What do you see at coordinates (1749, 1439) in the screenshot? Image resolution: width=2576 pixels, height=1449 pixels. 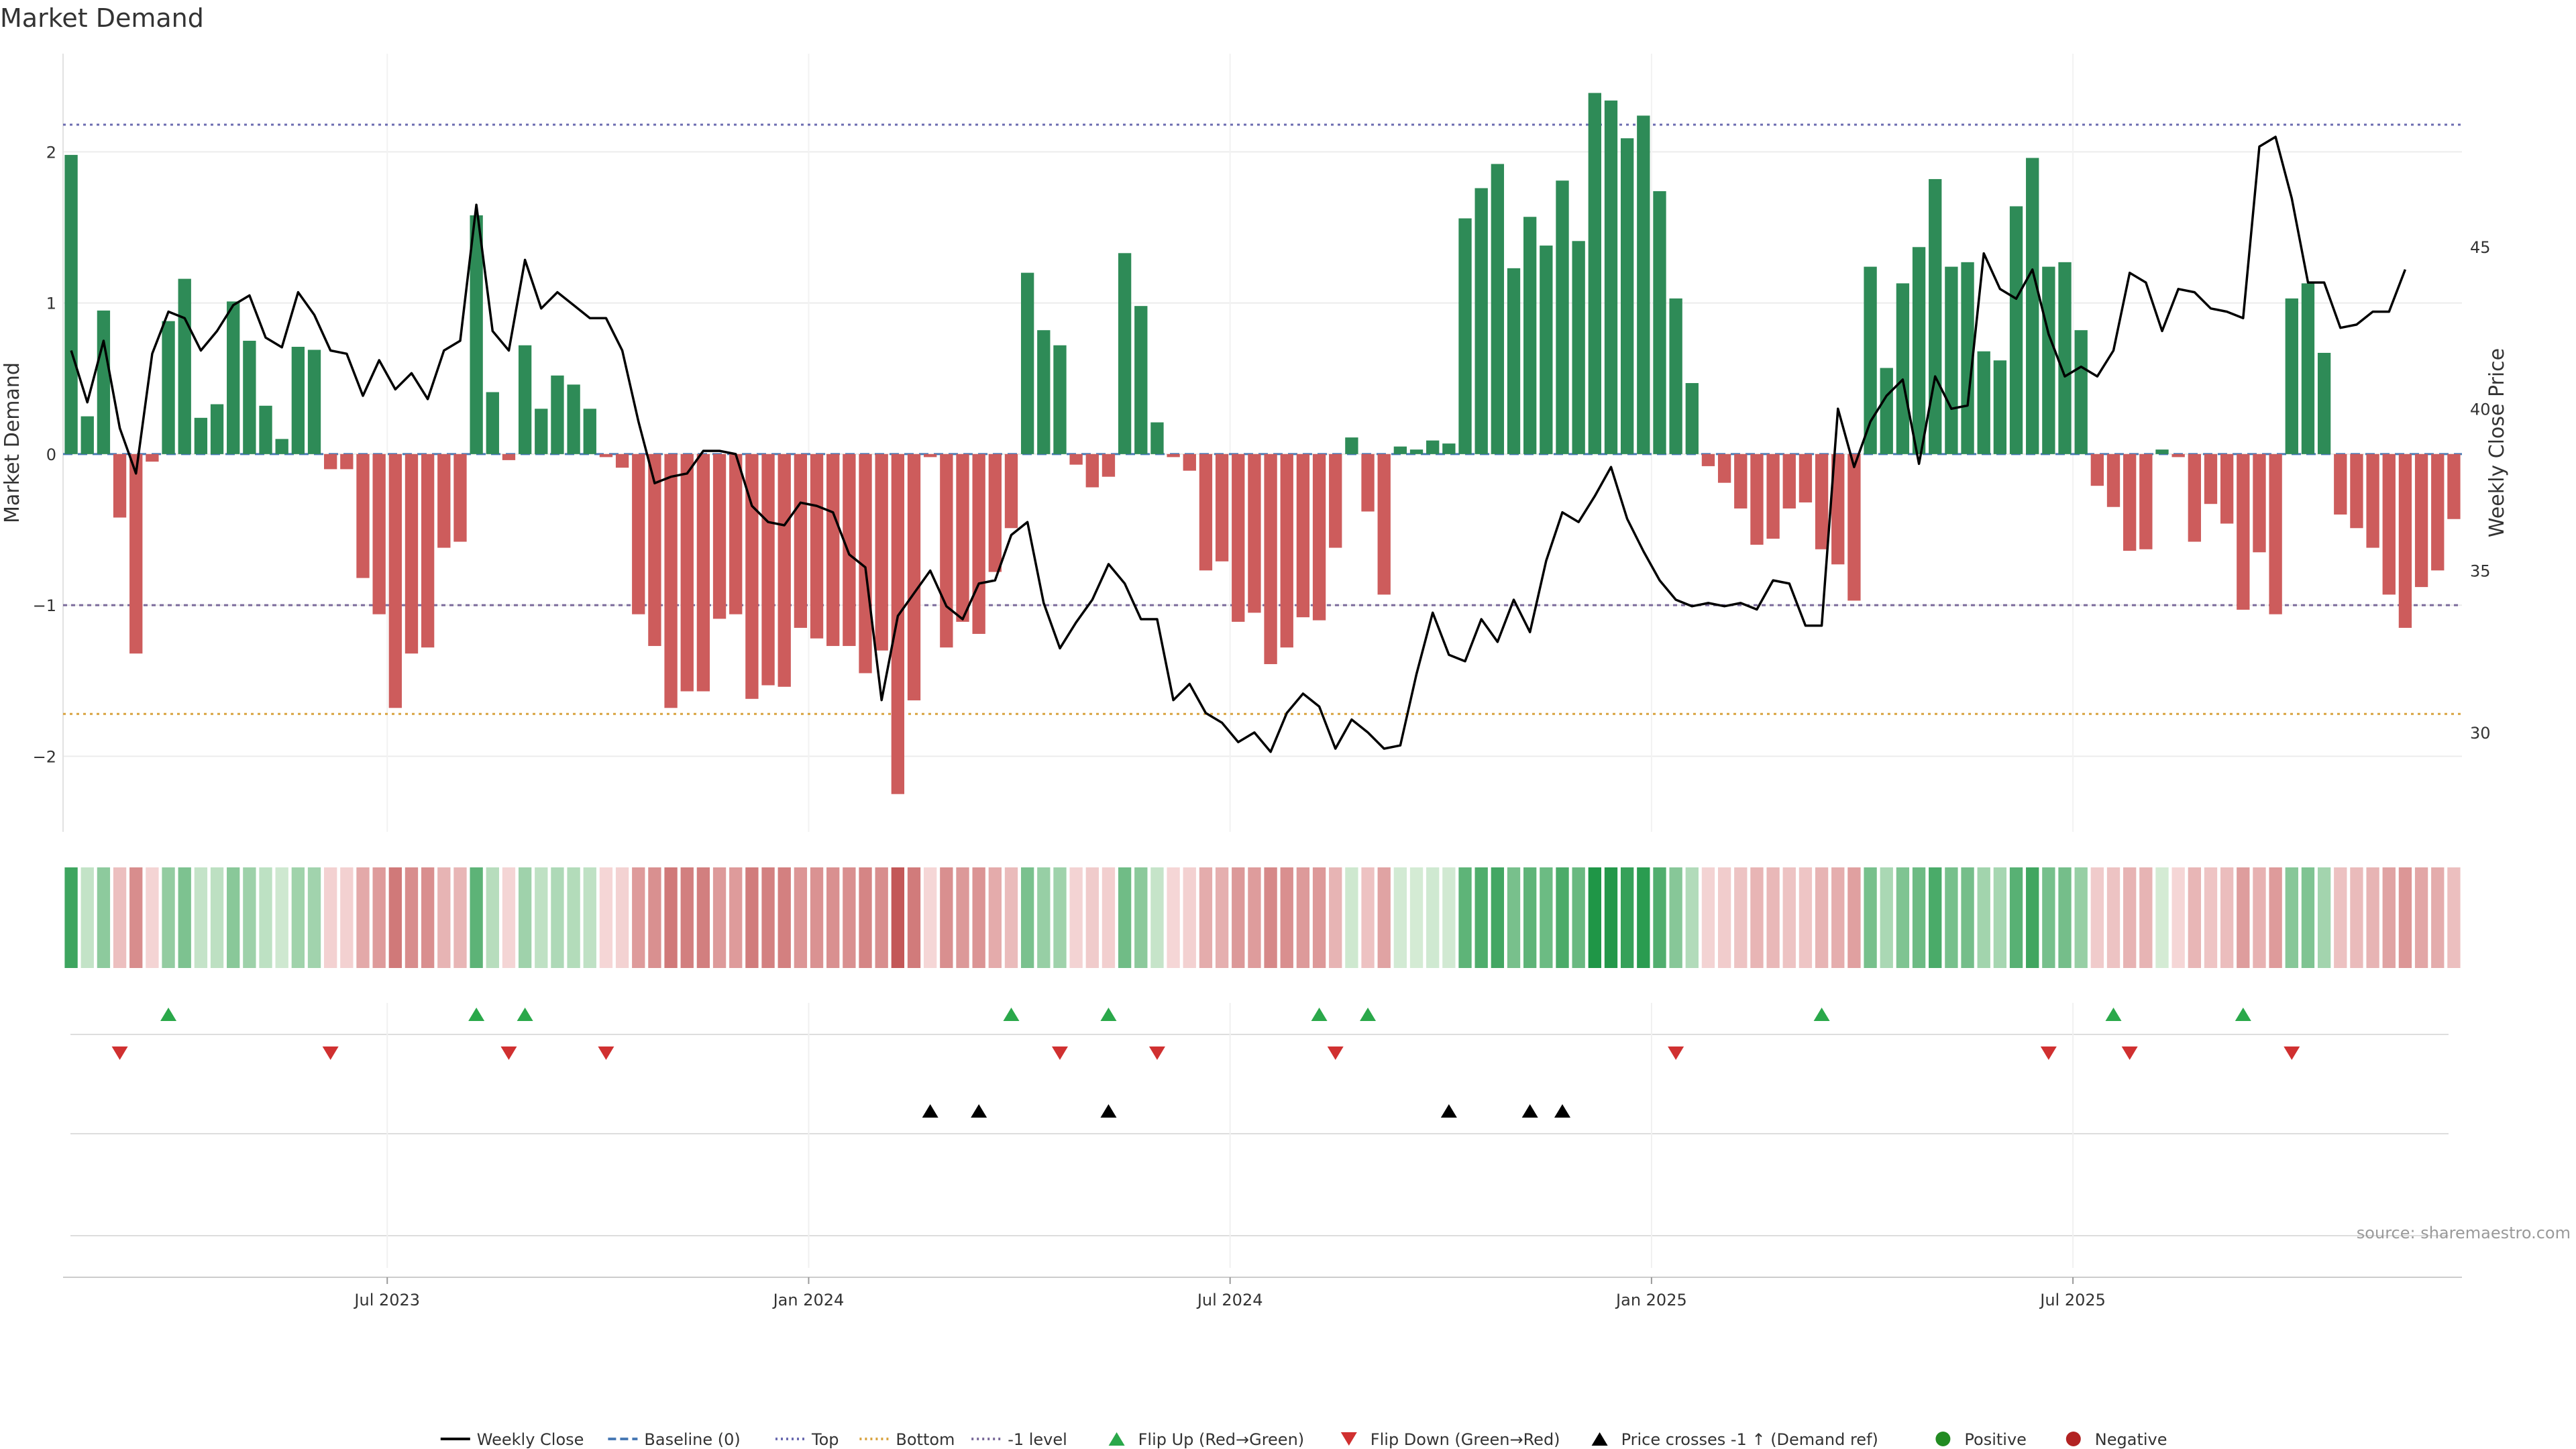 I see `legend-label: Price crosses -1 ↑ (Demand ref)` at bounding box center [1749, 1439].